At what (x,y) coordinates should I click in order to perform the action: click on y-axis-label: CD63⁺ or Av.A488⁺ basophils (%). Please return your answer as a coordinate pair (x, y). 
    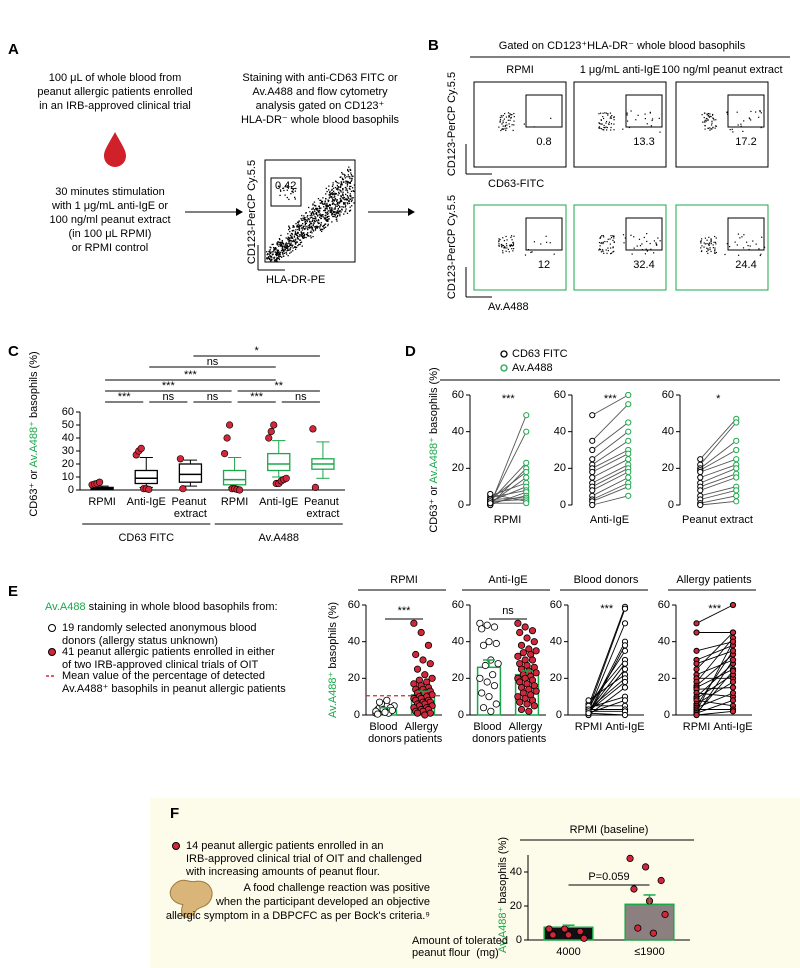
    Looking at the image, I should click on (34, 433).